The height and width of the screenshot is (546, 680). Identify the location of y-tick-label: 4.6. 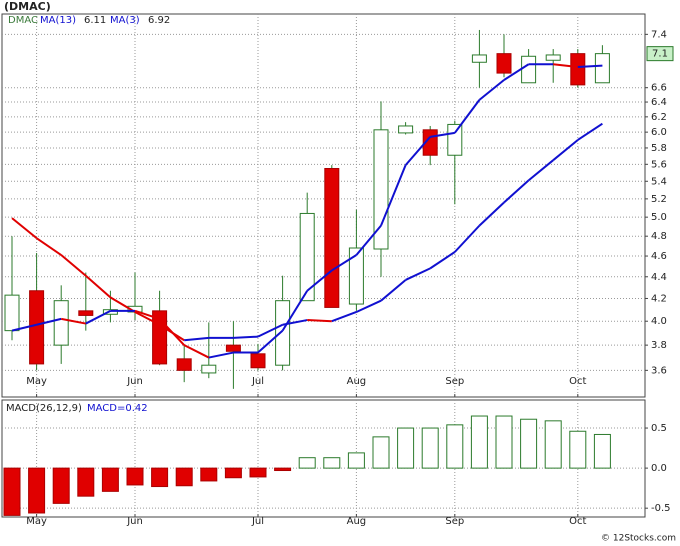
(659, 256).